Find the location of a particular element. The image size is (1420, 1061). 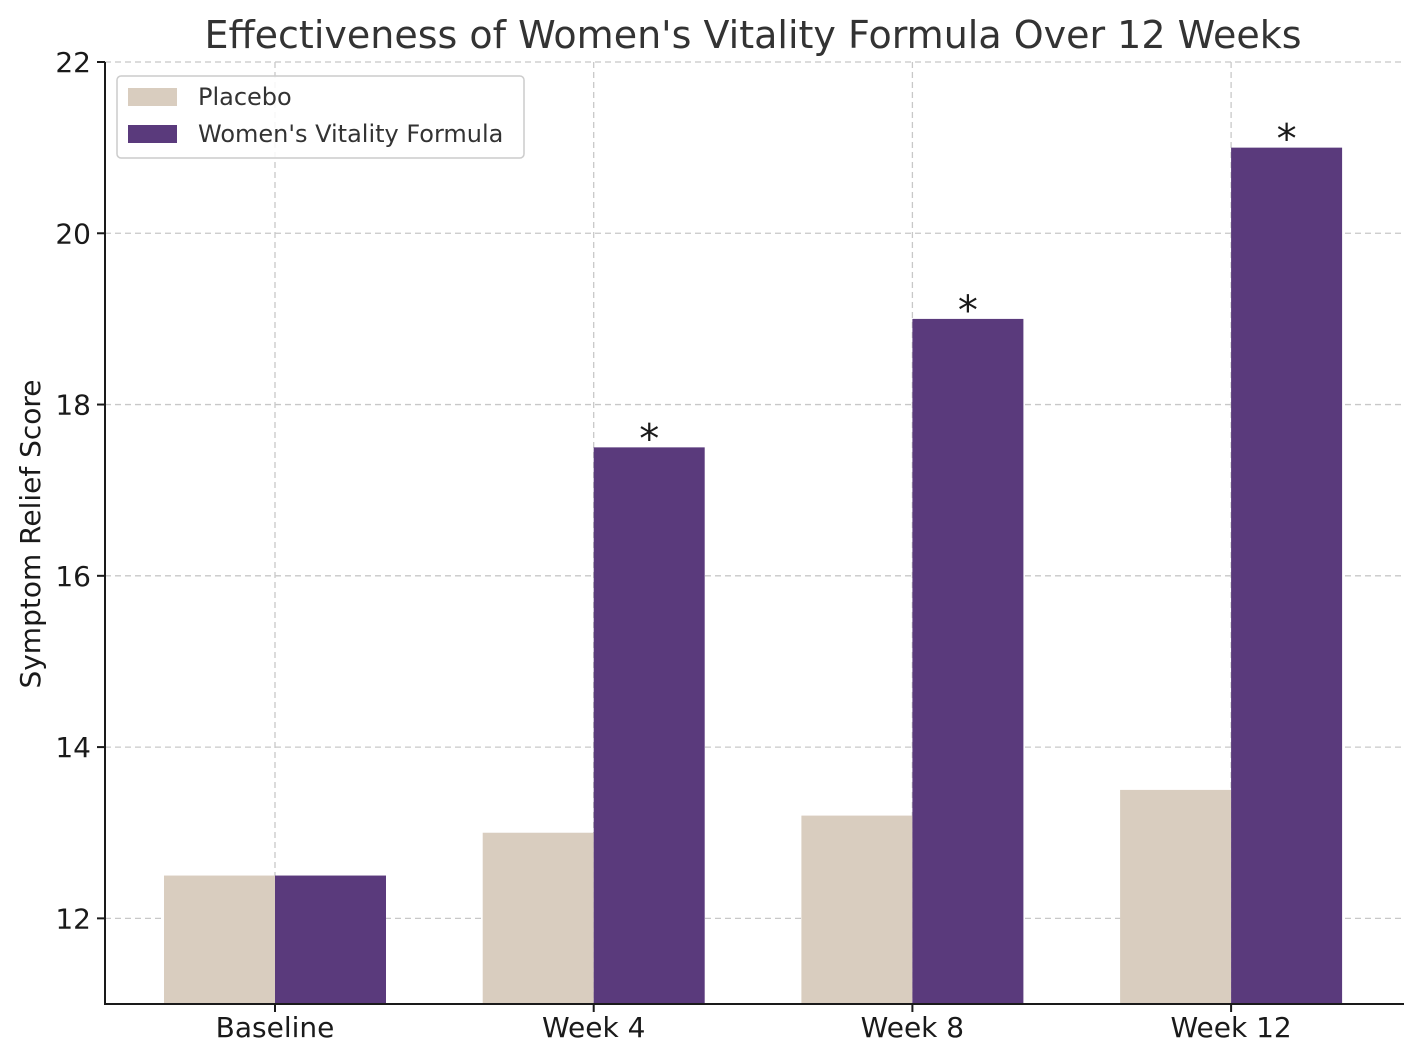

x-tick-label: Week 8 is located at coordinates (912, 1027).